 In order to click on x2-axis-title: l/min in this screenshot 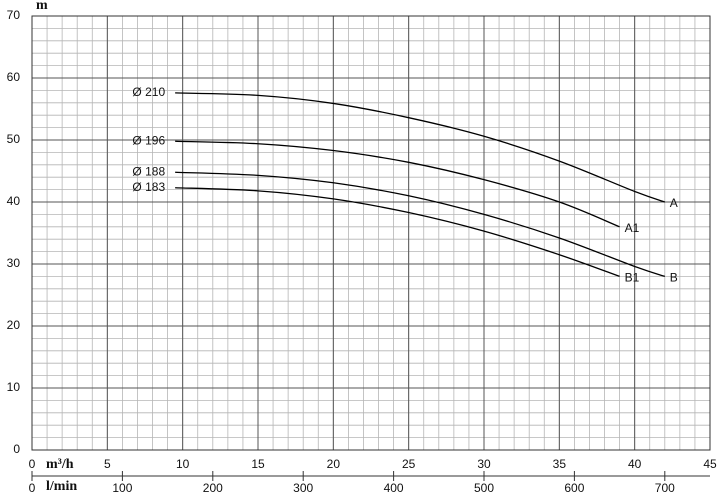, I will do `click(61, 486)`.